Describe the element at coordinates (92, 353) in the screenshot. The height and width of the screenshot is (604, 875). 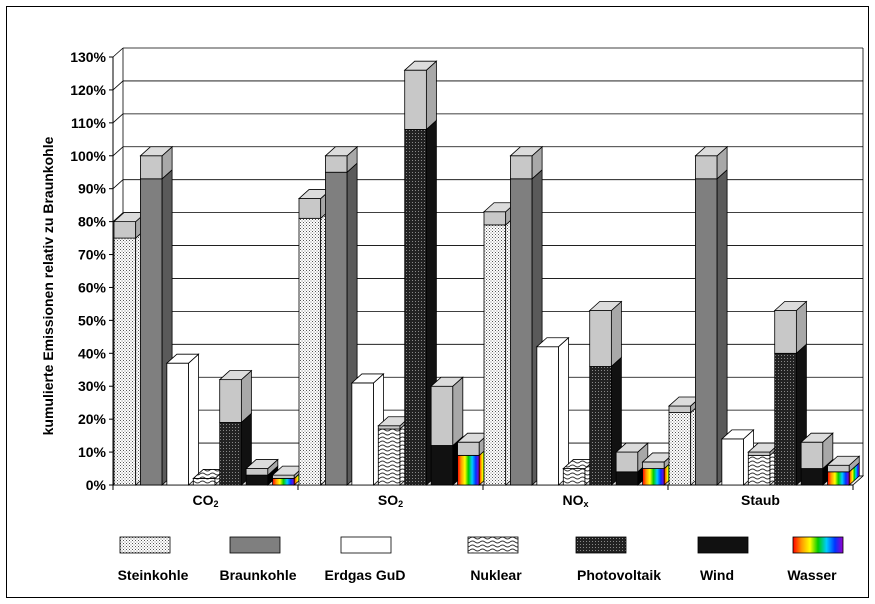
I see `y-tick-label: 40%` at that location.